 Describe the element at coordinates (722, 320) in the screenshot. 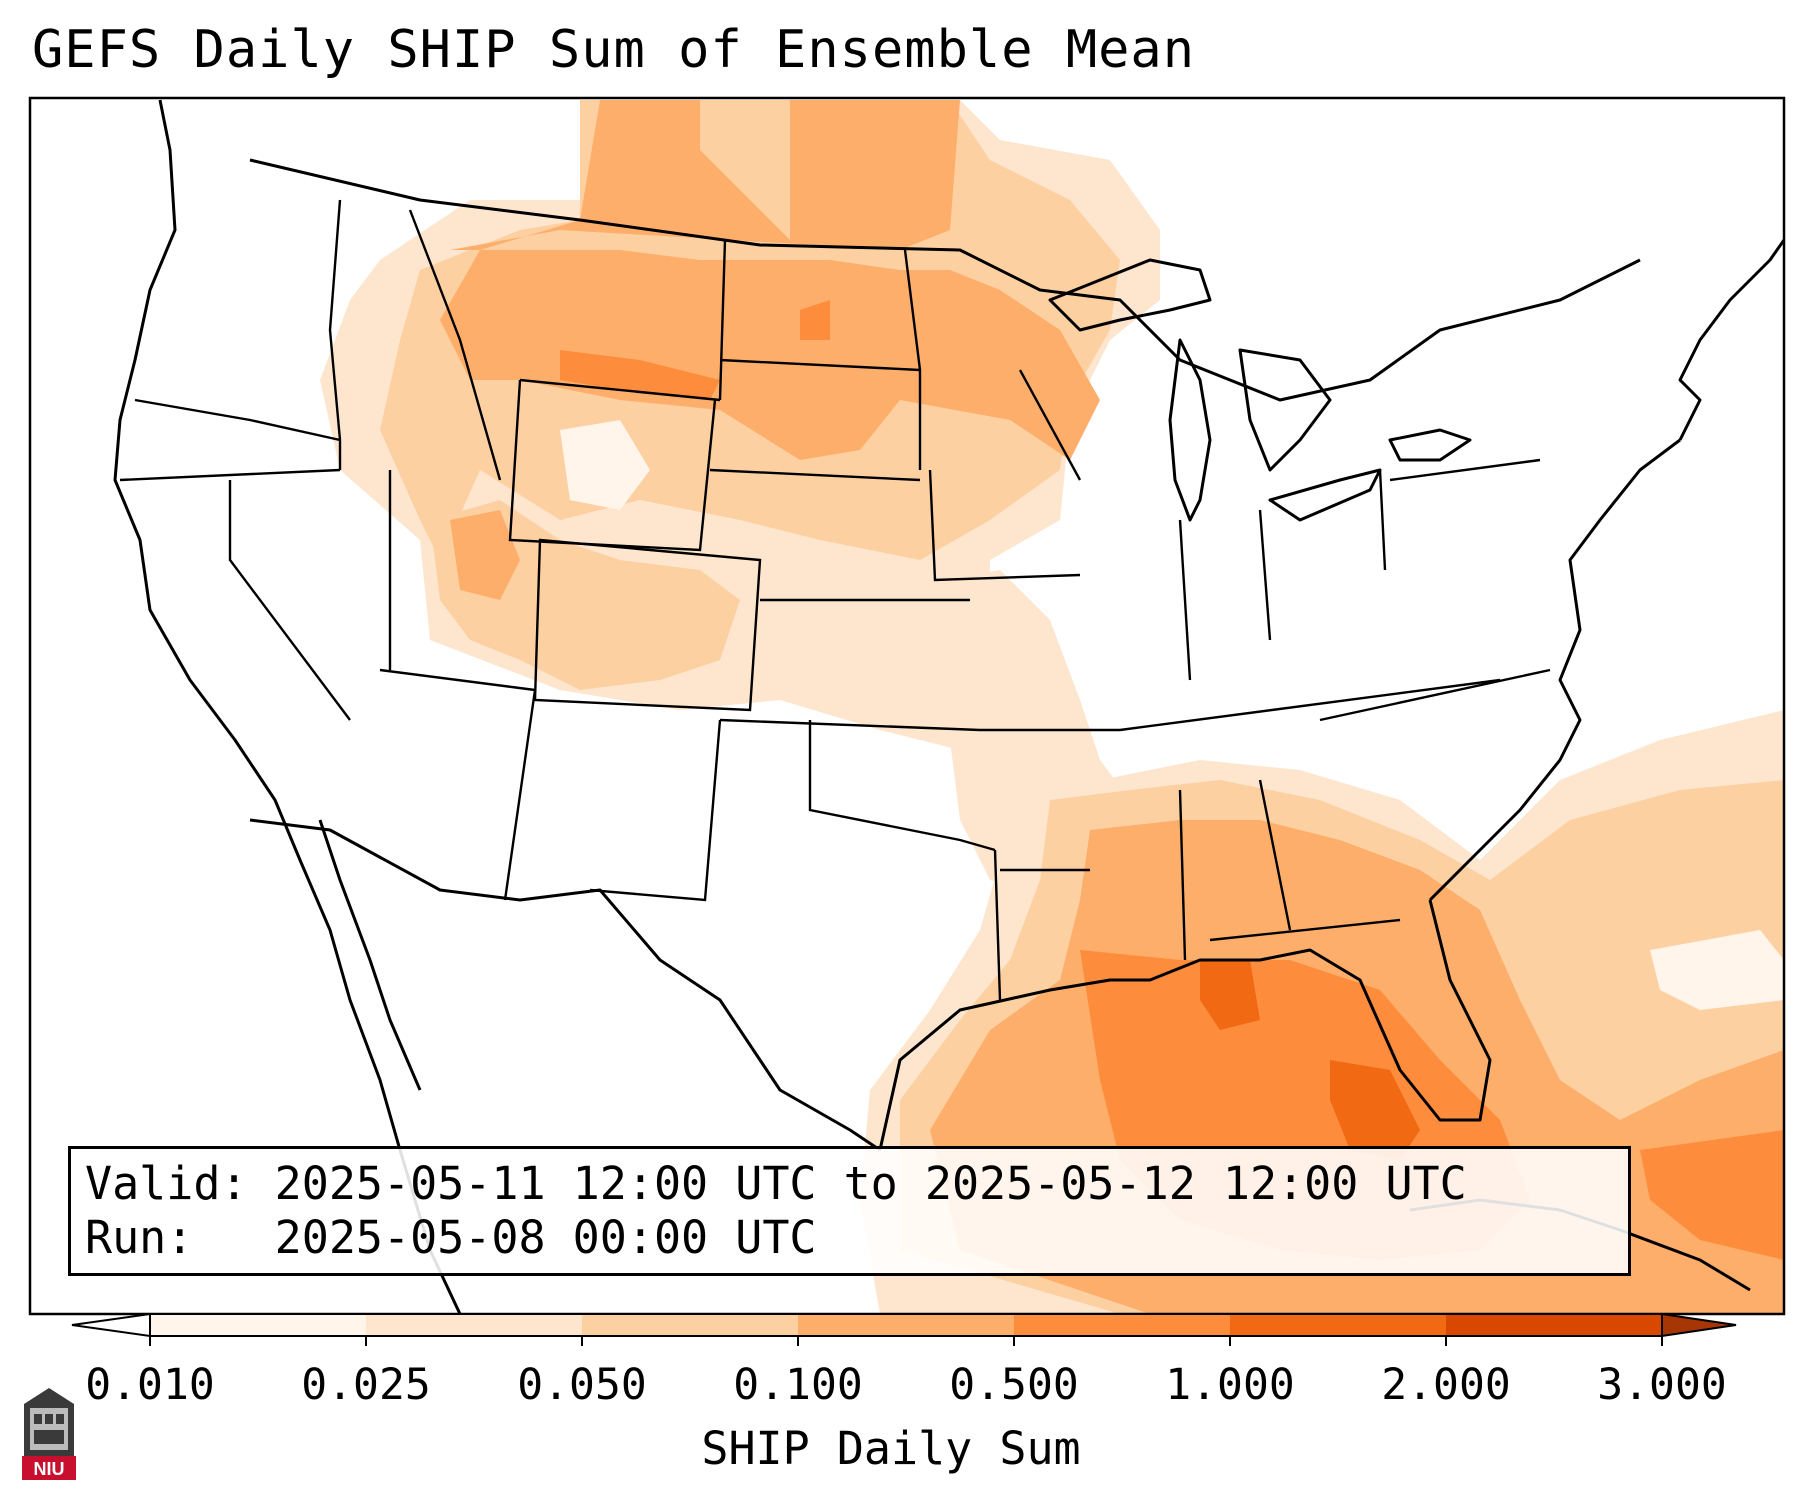

I see `state-mt-nd` at that location.